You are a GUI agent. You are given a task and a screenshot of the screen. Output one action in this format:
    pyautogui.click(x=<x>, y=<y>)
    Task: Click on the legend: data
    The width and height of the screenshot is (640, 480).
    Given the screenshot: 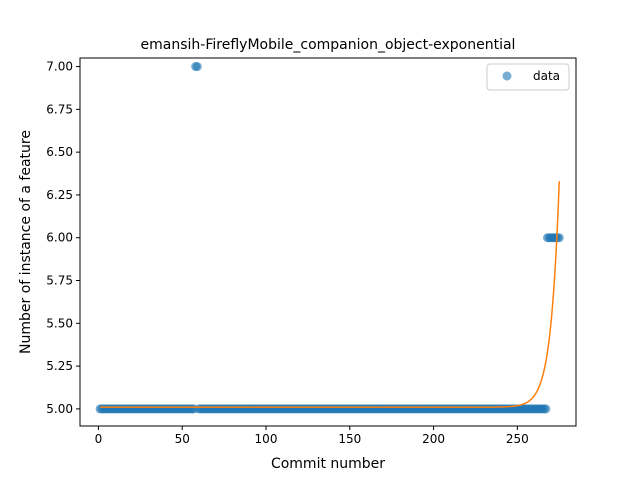 What is the action you would take?
    pyautogui.click(x=528, y=77)
    